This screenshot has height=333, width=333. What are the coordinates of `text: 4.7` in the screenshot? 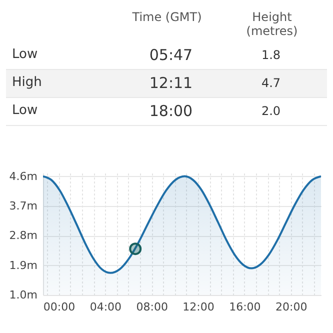 It's located at (271, 83).